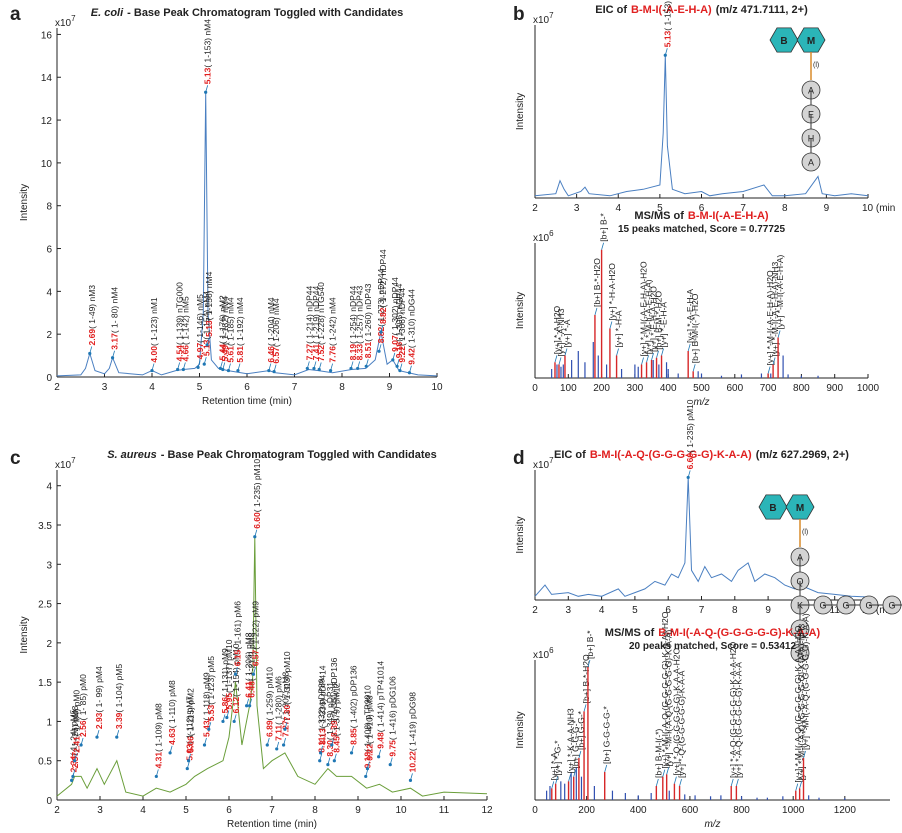  What do you see at coordinates (411, 327) in the screenshot?
I see `annotation-label: 9.42( 1-310) nDG44` at bounding box center [411, 327].